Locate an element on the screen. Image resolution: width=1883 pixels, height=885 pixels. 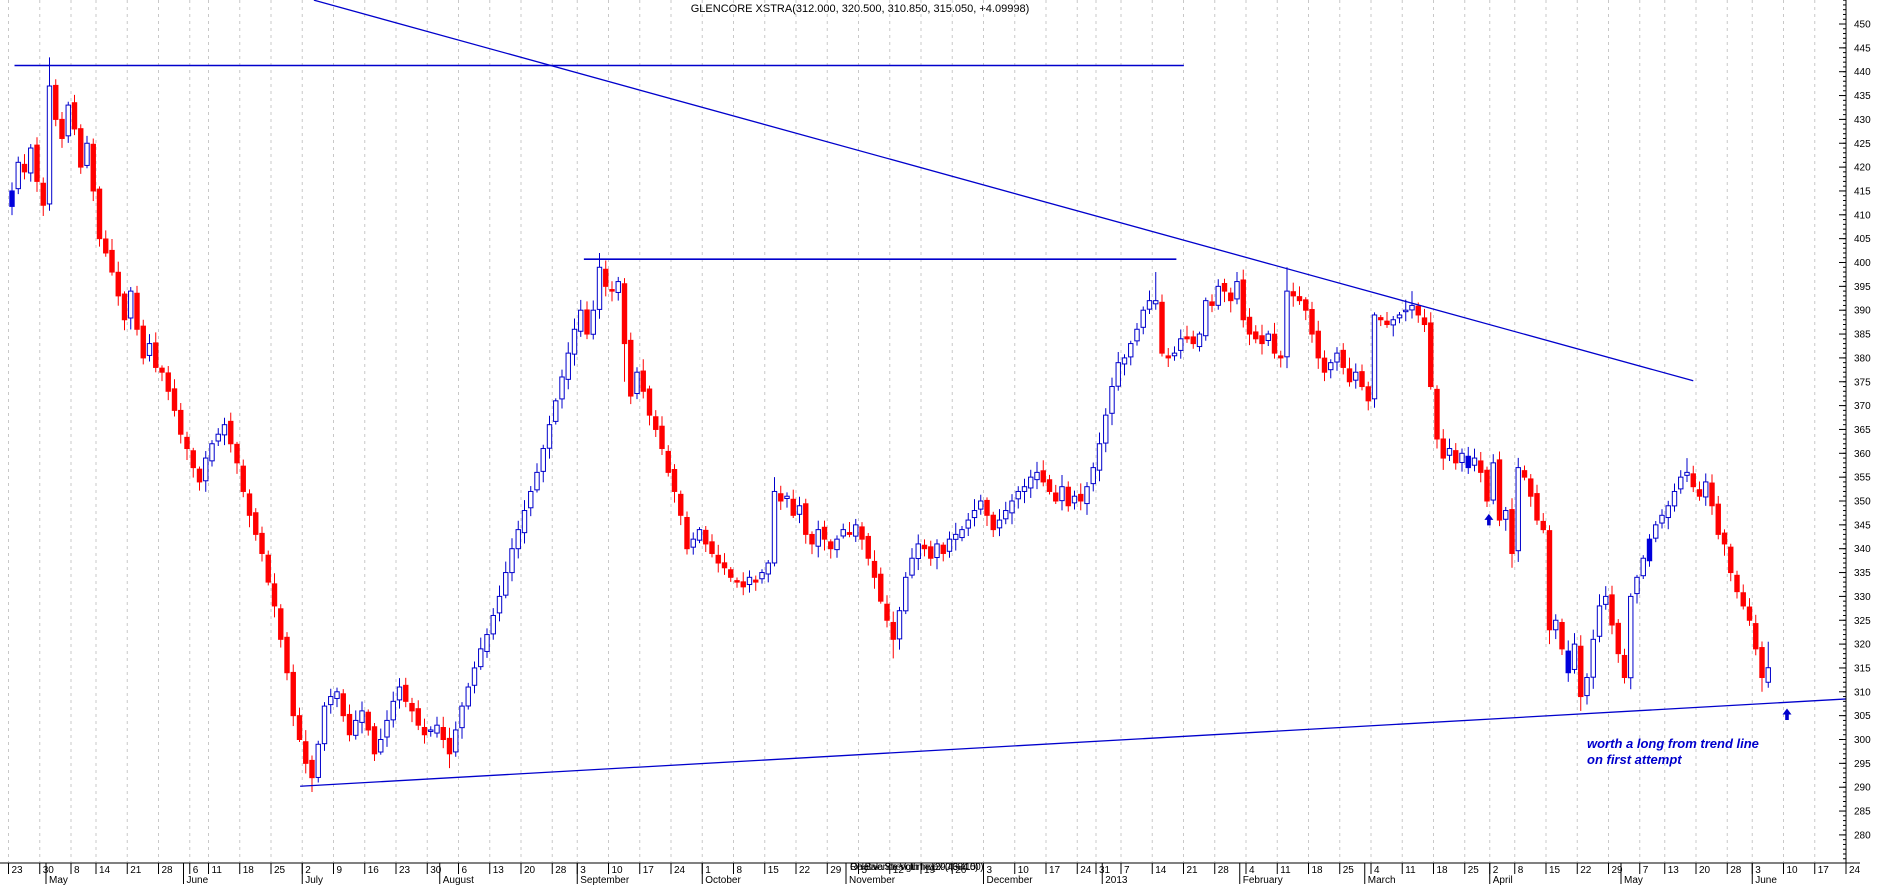
week-date-label: 28 is located at coordinates (561, 870).